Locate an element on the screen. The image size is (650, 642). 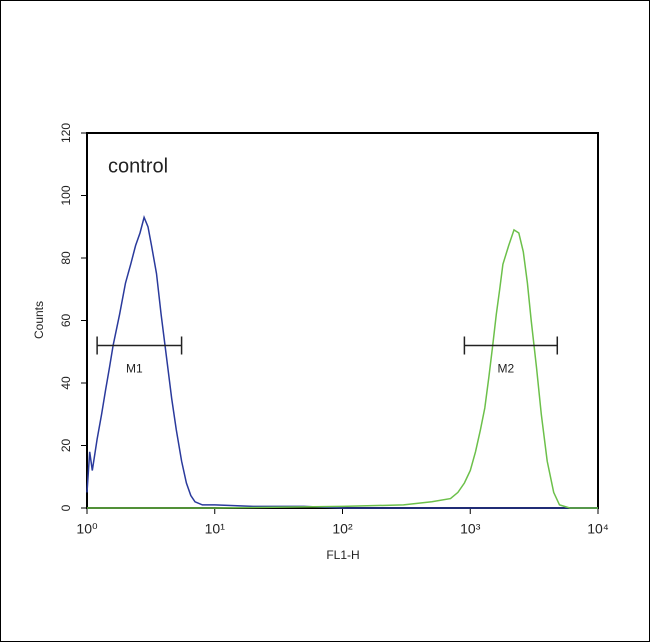
x-tick-label: 10¹ is located at coordinates (215, 529).